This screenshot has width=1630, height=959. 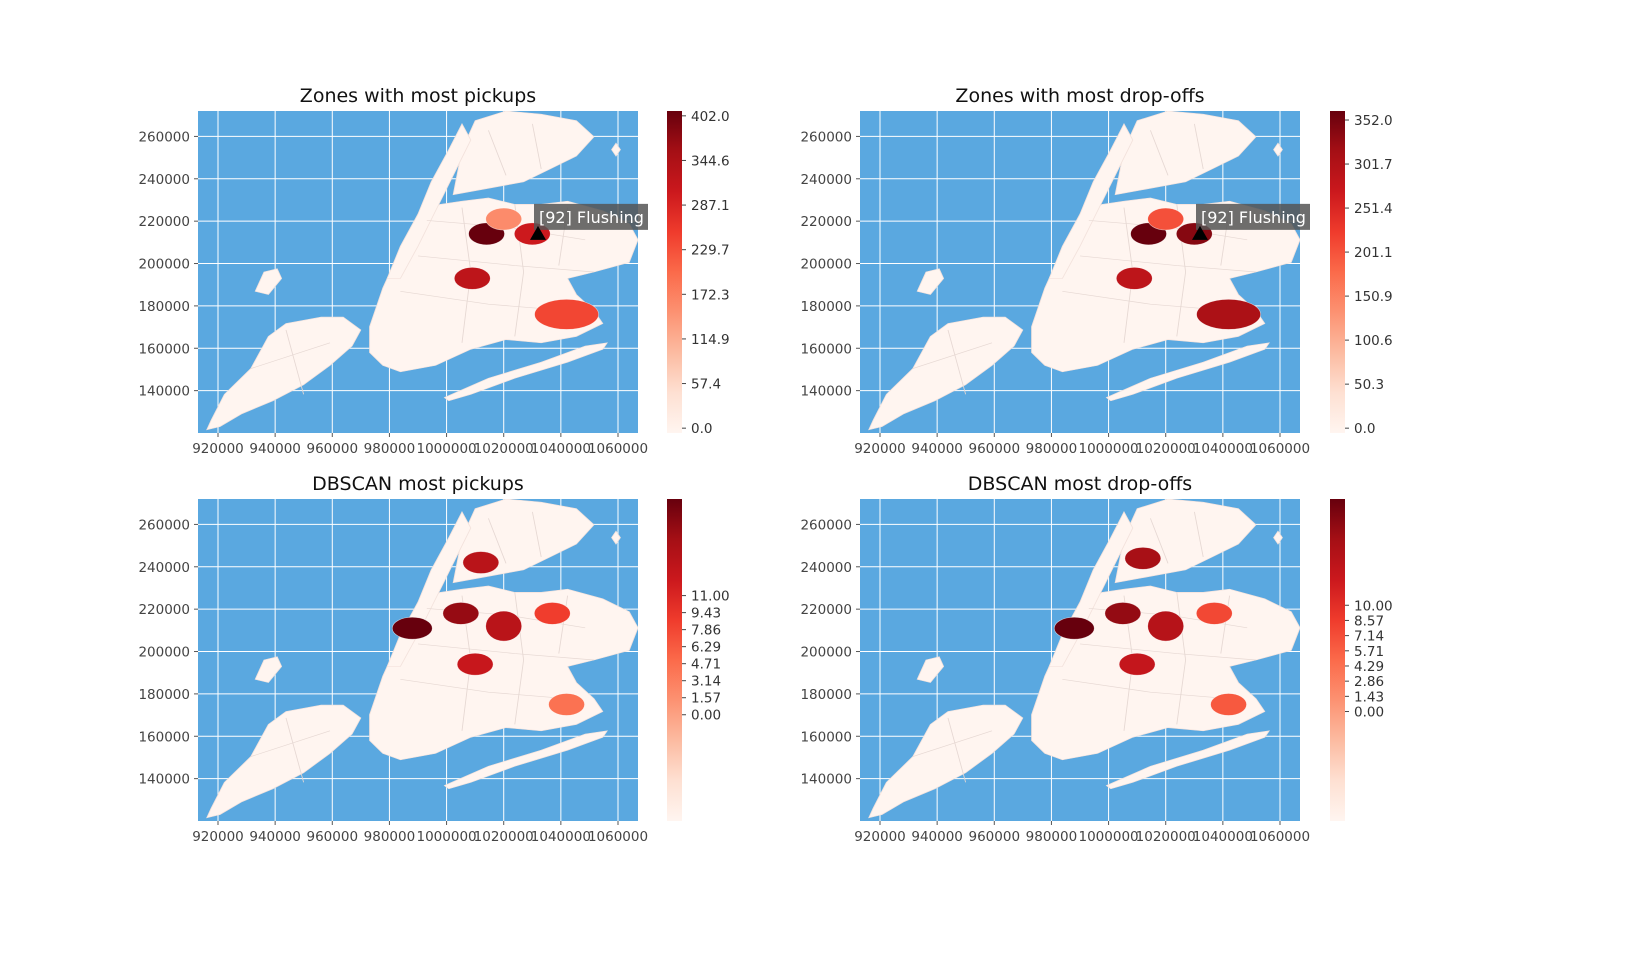 I want to click on panel3-colorbar-tick-7: 0.00, so click(x=706, y=716).